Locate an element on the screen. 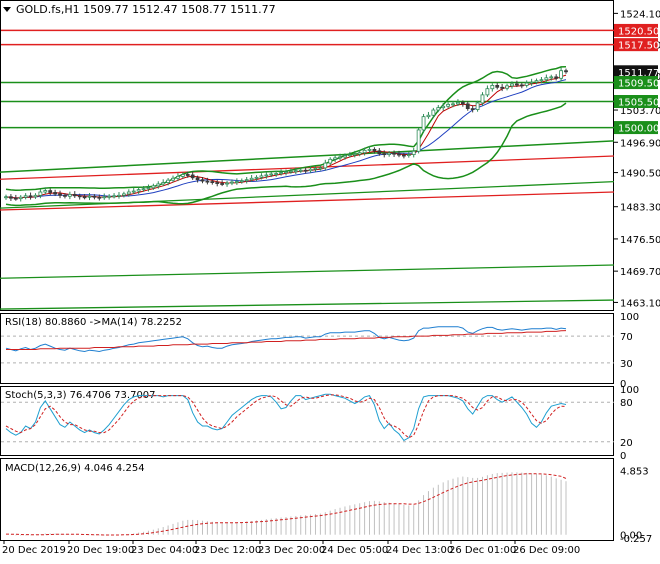  price-tag-label: 1500.00 is located at coordinates (638, 129).